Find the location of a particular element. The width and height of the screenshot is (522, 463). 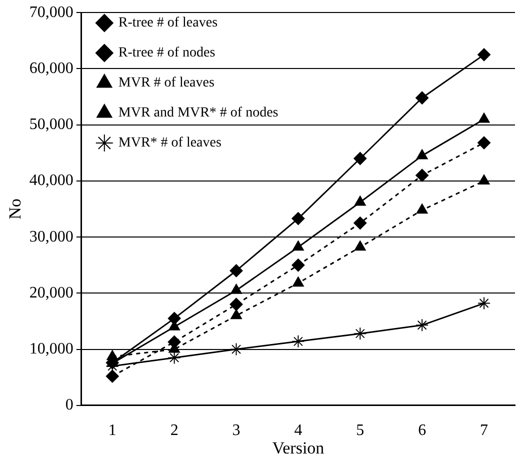

y-tick-label: 0 is located at coordinates (69, 405).